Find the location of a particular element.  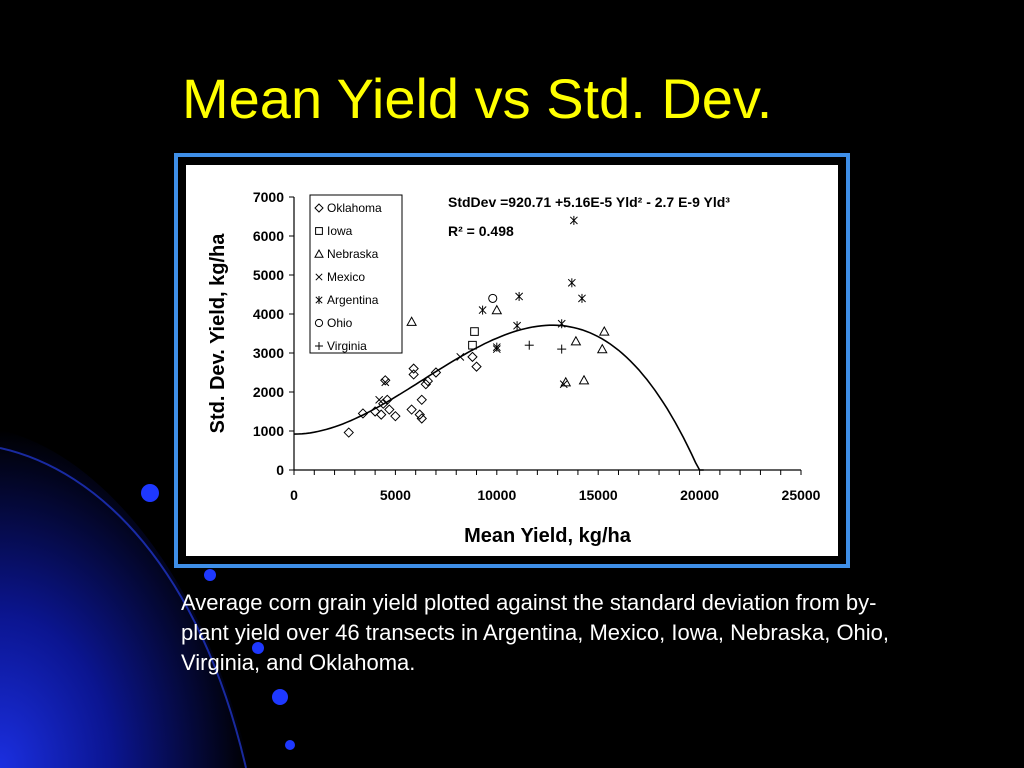

slide-title: Mean Yield vs Std. Dev. is located at coordinates (477, 98).